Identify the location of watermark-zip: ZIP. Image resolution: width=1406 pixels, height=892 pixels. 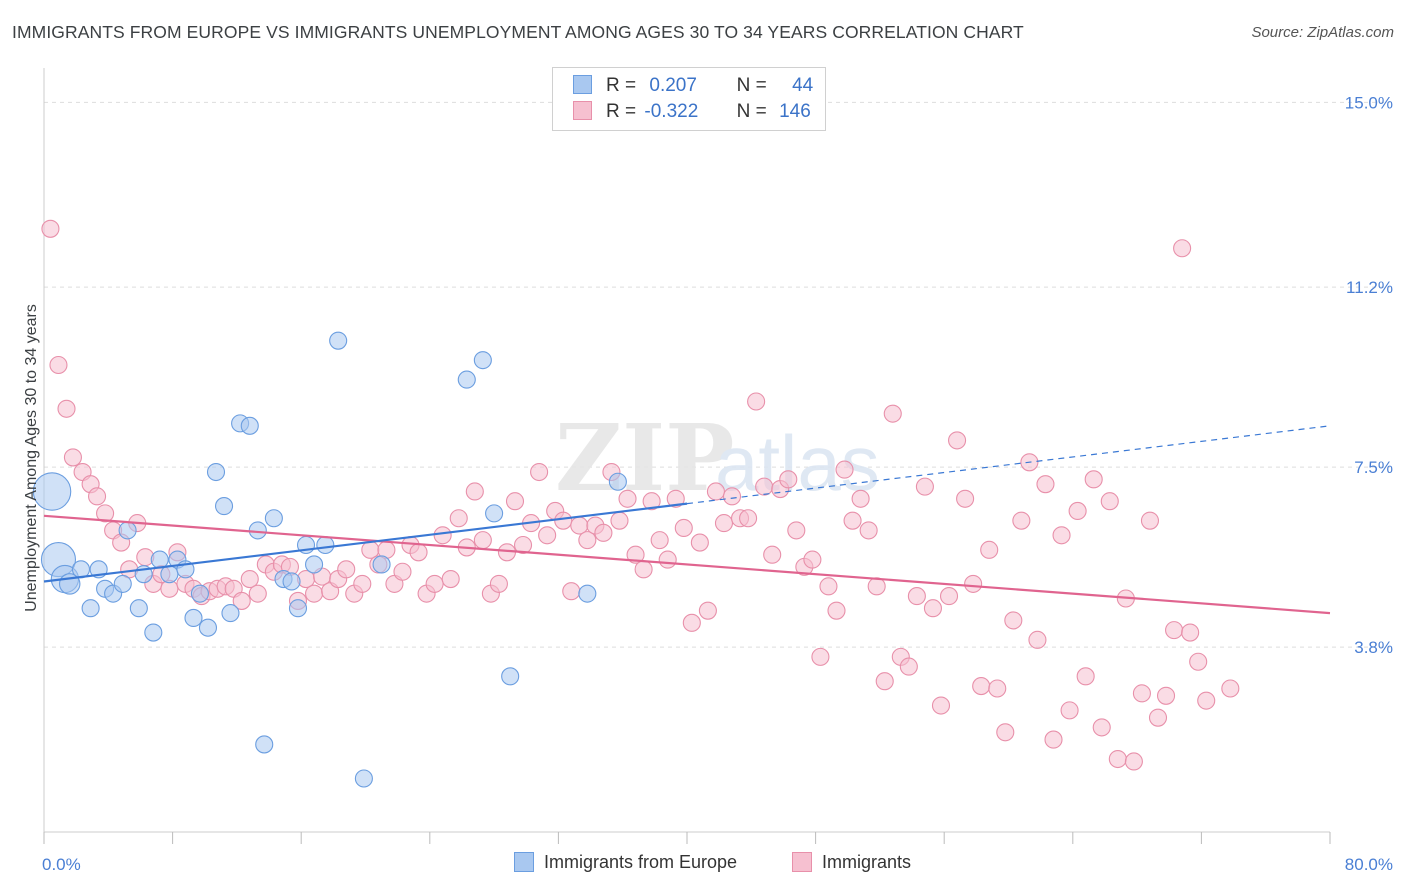
(644, 458).